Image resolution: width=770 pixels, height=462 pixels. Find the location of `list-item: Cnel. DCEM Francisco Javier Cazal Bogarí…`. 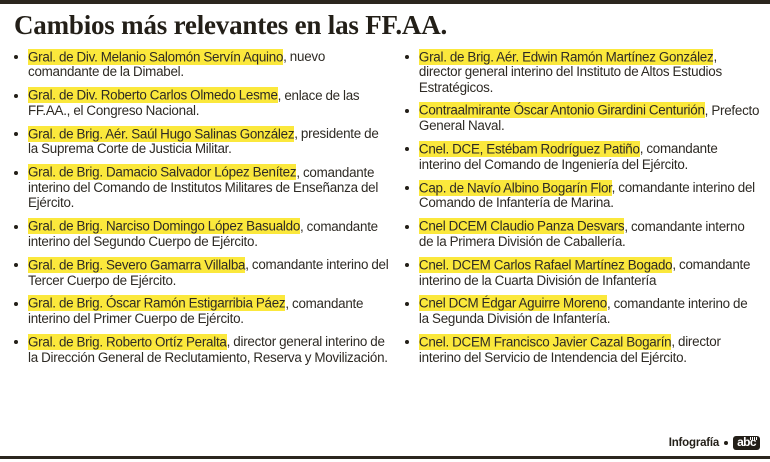

list-item: Cnel. DCEM Francisco Javier Cazal Bogarí… is located at coordinates (581, 349).